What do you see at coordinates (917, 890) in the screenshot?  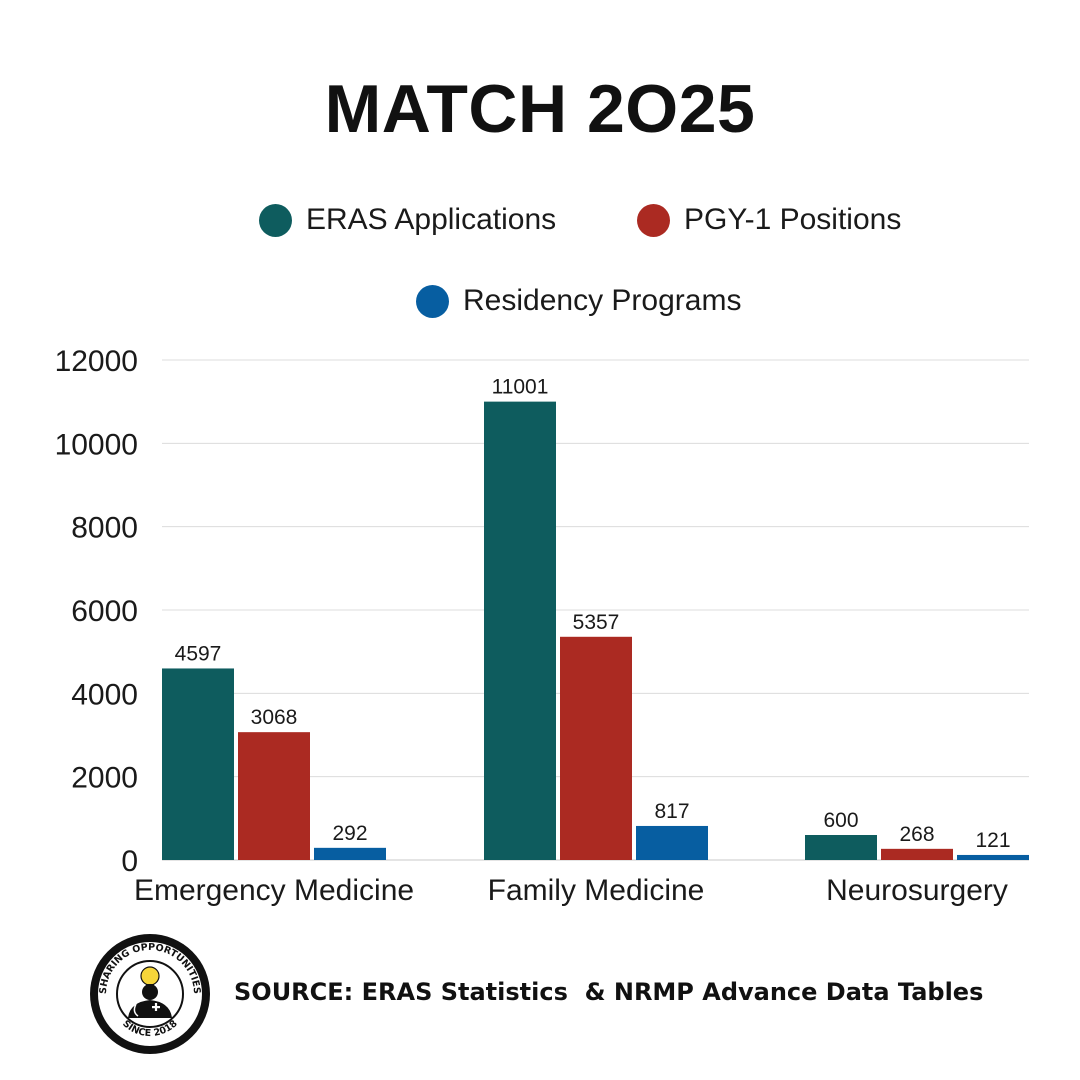 I see `x-tick-label-neurosurgery: Neurosurgery` at bounding box center [917, 890].